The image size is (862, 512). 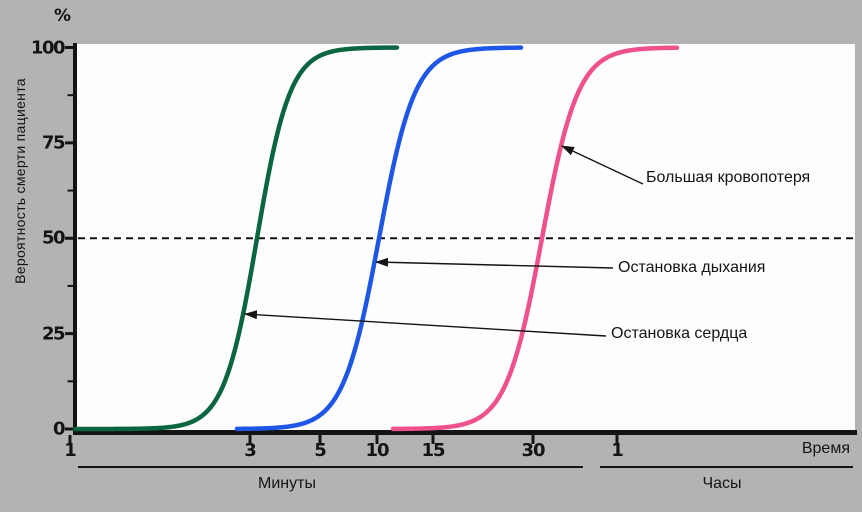 What do you see at coordinates (728, 177) in the screenshot?
I see `annotation-blood-loss: Большая кровопотеря` at bounding box center [728, 177].